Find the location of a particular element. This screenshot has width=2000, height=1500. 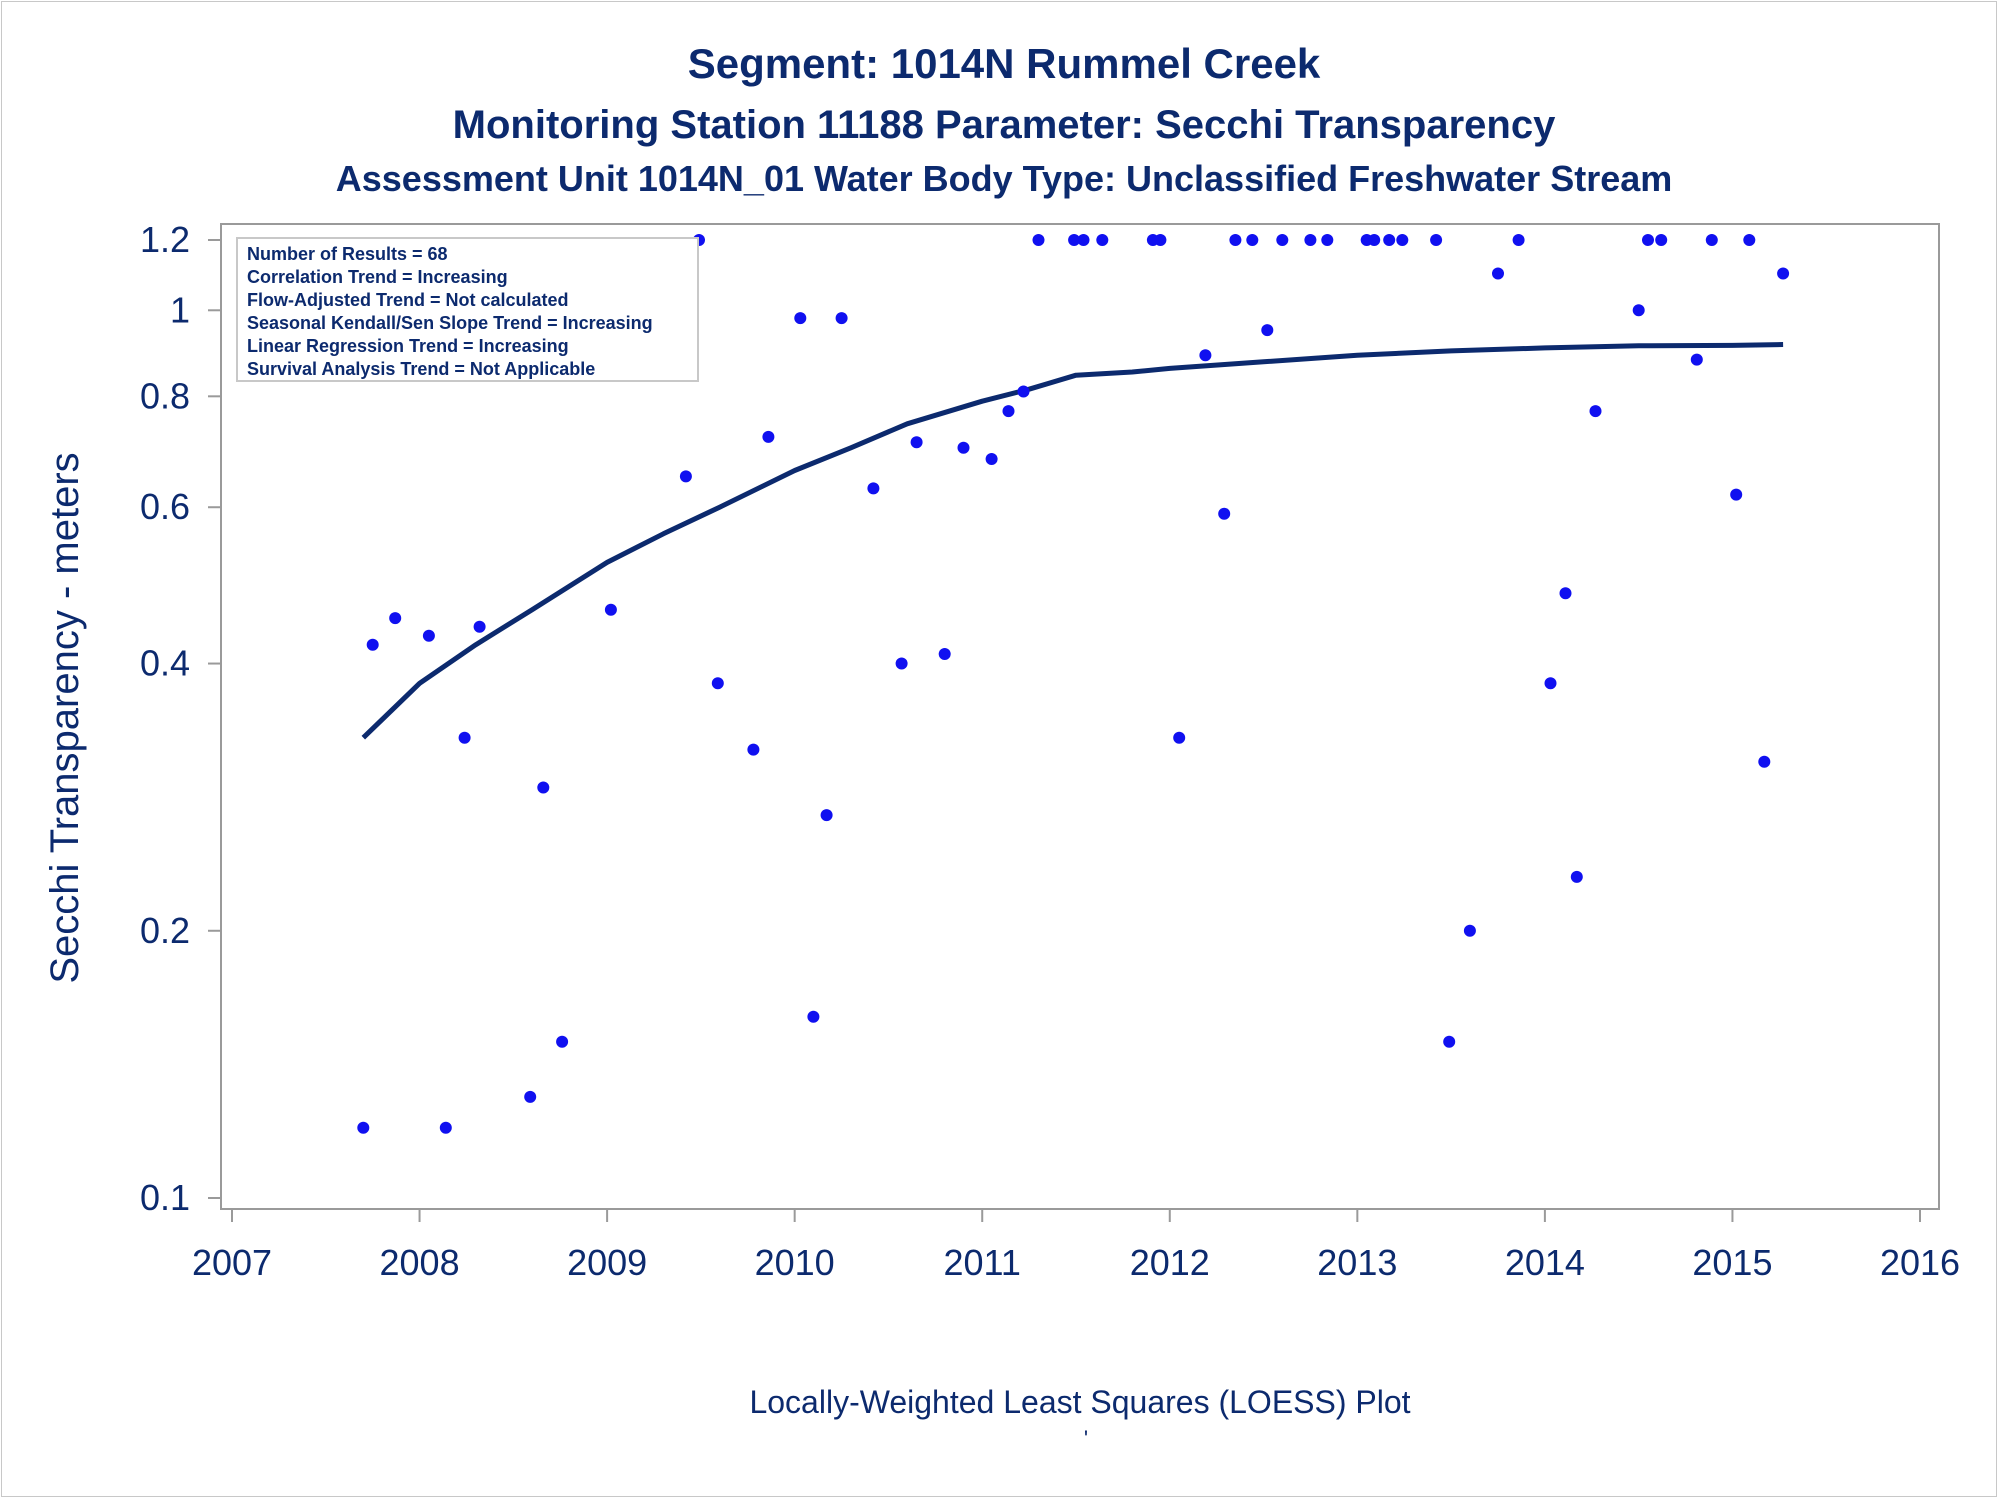

stats-box-frame is located at coordinates (467, 309).